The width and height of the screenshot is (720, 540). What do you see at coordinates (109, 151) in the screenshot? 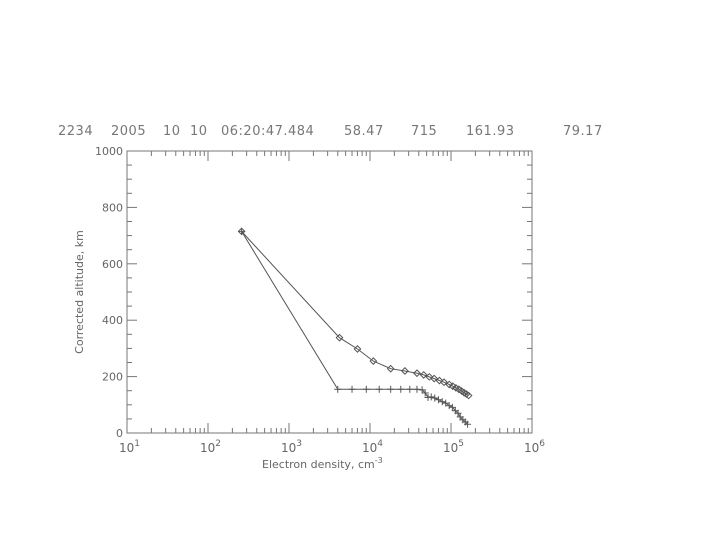
I see `y-tick-label: 1000` at bounding box center [109, 151].